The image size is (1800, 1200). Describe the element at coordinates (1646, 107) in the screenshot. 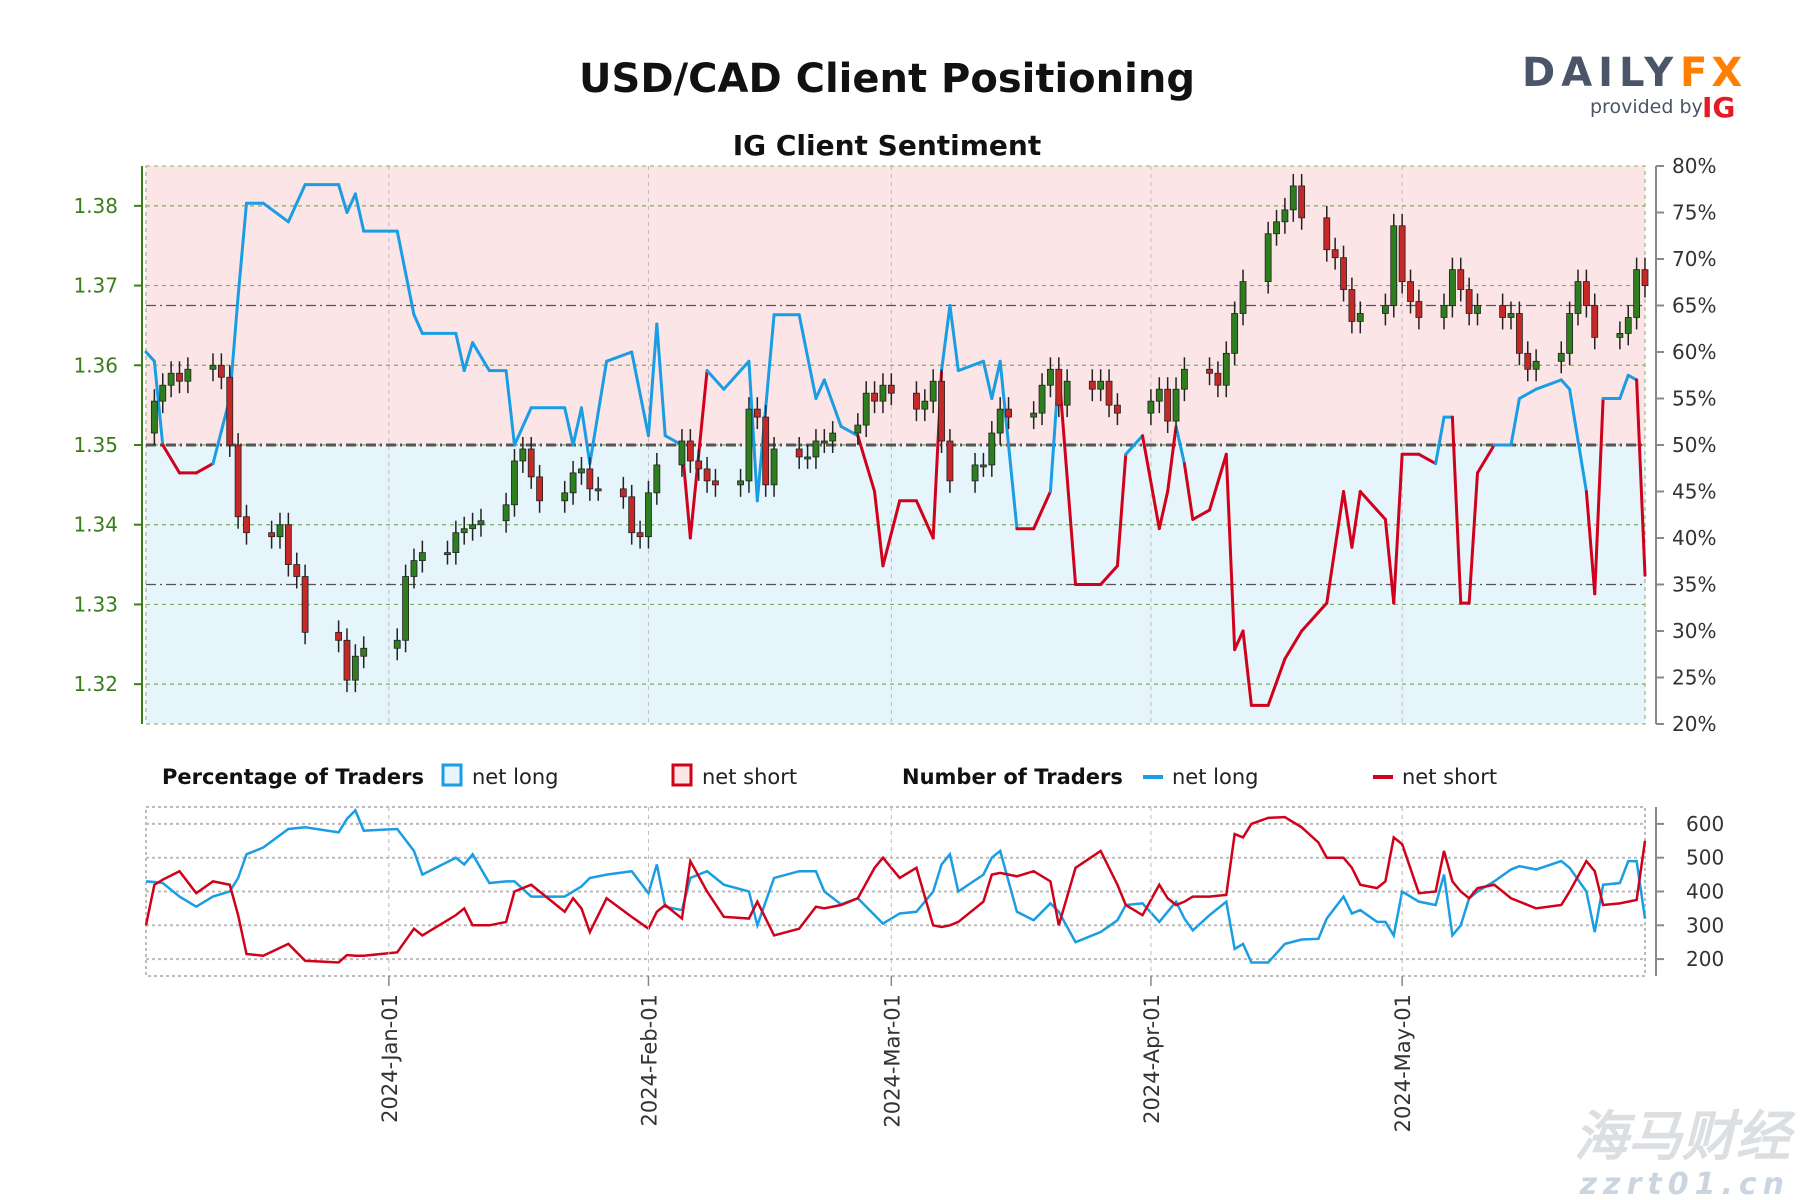

I see `logo-provided-by: provided by` at that location.